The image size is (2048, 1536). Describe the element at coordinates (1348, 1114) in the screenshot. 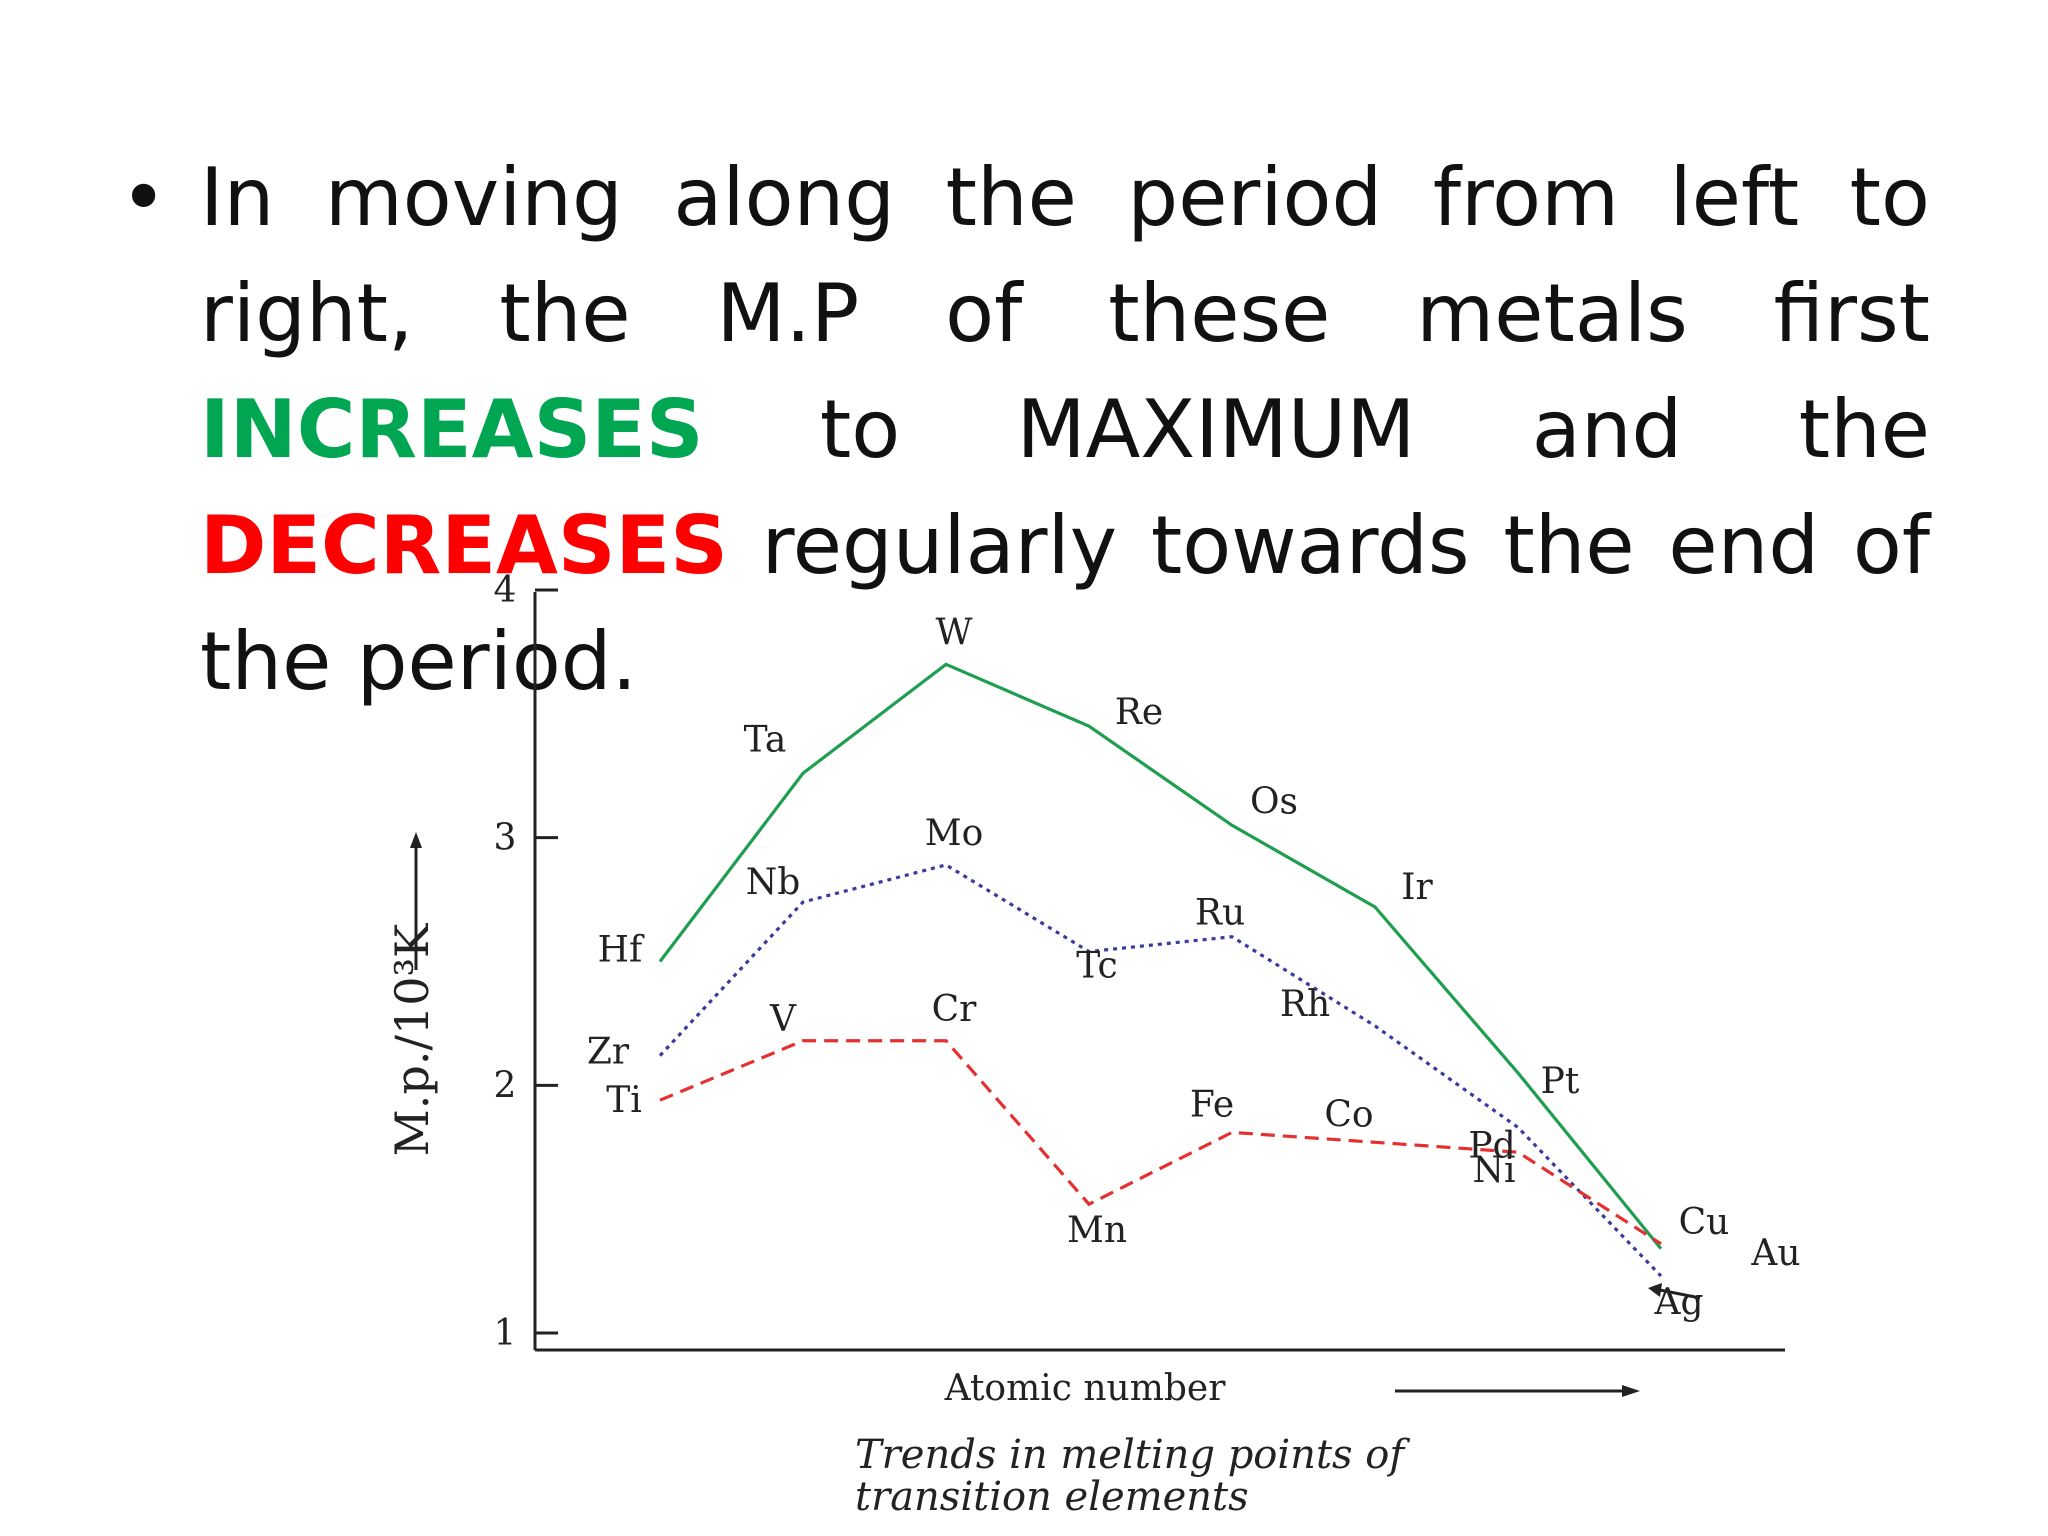

I see `element-label-co: Co` at that location.